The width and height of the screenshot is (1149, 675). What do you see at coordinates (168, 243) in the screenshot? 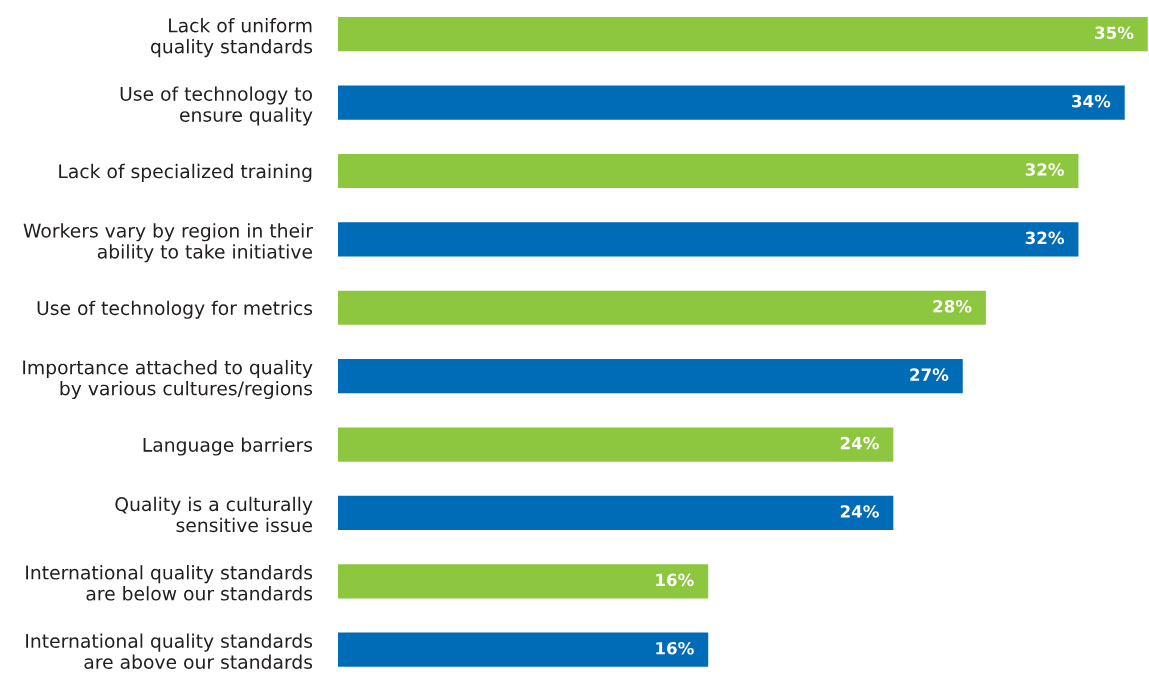
I see `y-tick-label: Workers vary by region in their ability to take initiative` at bounding box center [168, 243].